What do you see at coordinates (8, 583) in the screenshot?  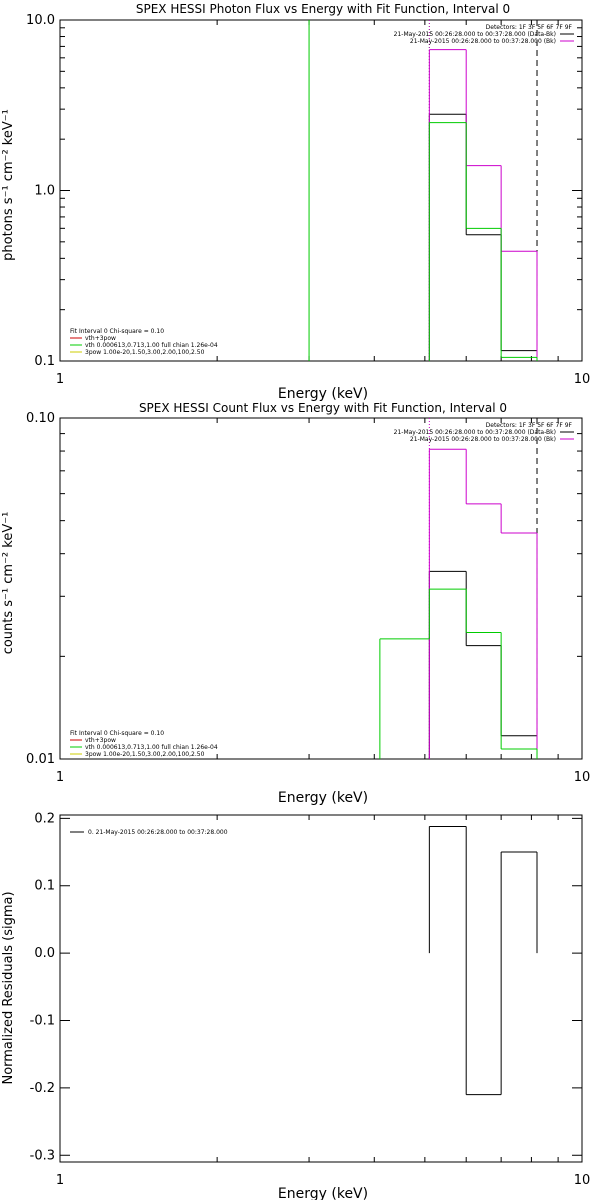 I see `y-axis-label: counts s⁻¹ cm⁻² keV⁻¹` at bounding box center [8, 583].